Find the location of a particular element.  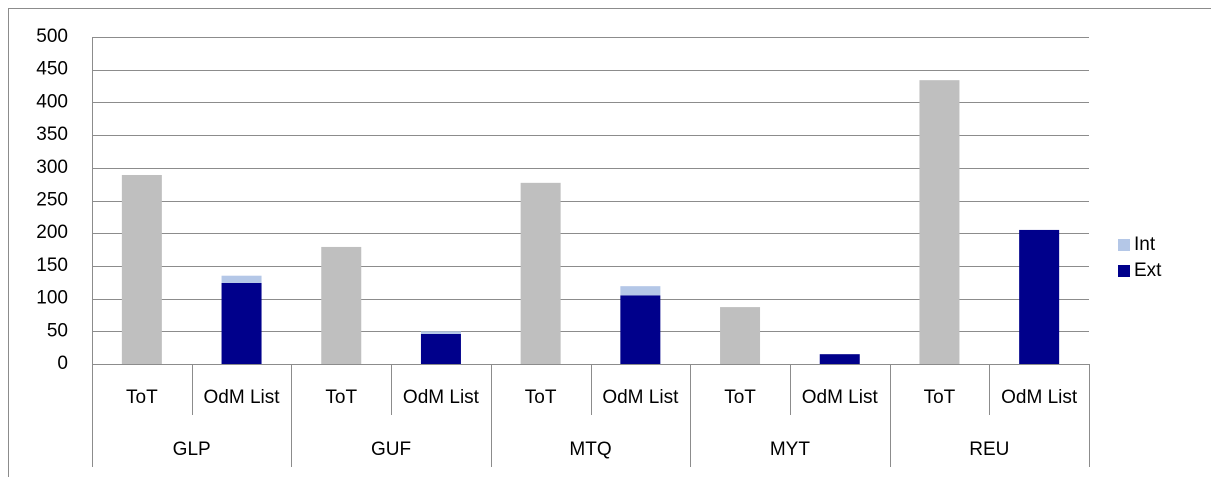

y-tick-label: 250 is located at coordinates (52, 200).